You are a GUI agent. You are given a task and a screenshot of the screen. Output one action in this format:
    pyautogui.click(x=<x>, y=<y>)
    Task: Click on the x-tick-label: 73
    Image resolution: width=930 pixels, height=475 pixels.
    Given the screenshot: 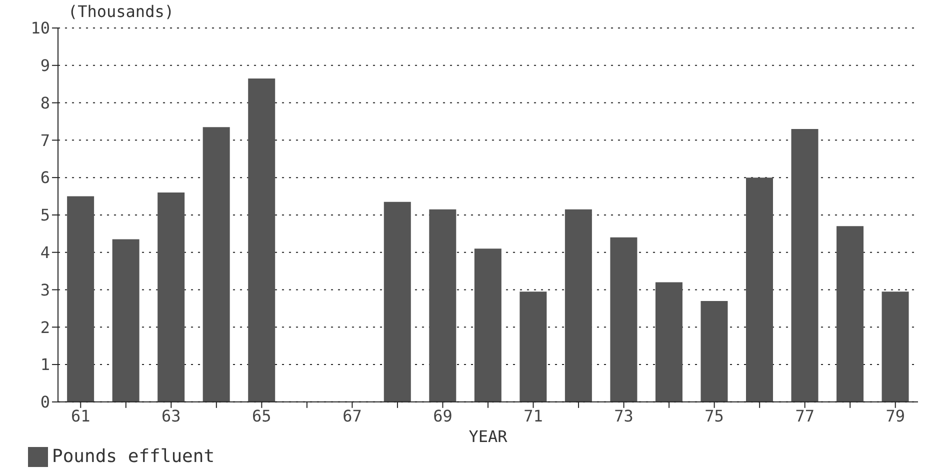 What is the action you would take?
    pyautogui.click(x=624, y=416)
    